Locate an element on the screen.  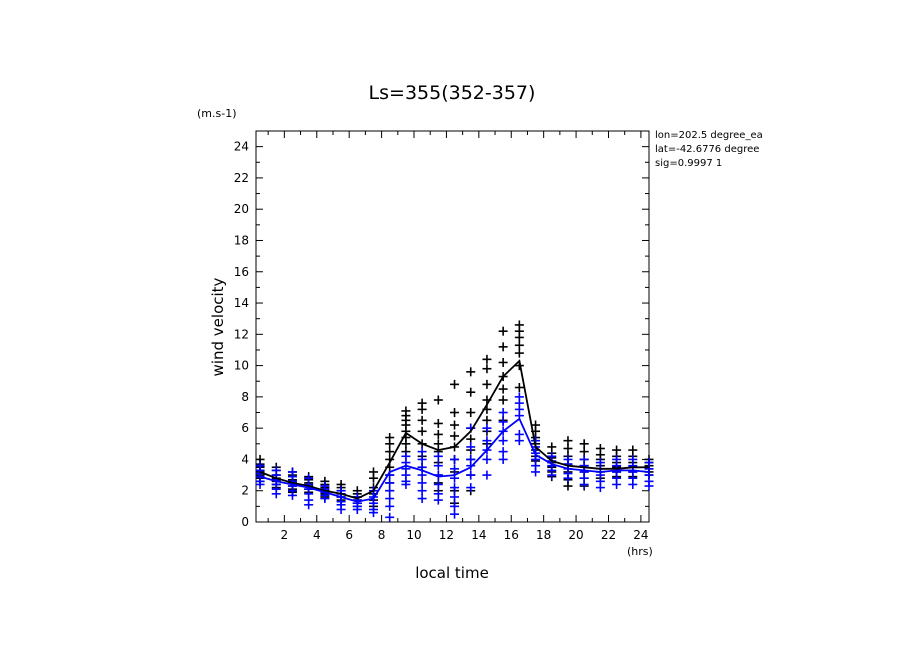
x-tick-label: 14 is located at coordinates (478, 535).